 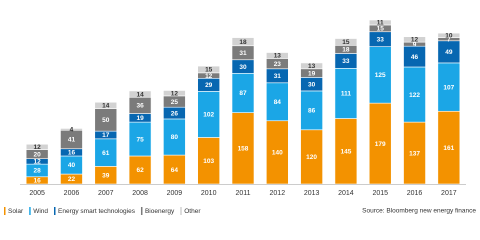 What do you see at coordinates (175, 170) in the screenshot?
I see `data-label: 64` at bounding box center [175, 170].